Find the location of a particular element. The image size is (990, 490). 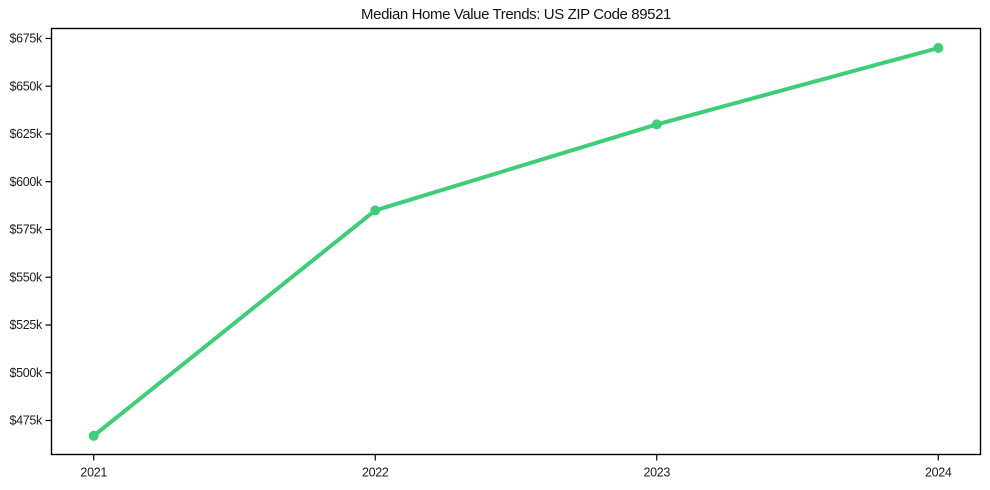

x-tick-label: 2024 is located at coordinates (938, 473).